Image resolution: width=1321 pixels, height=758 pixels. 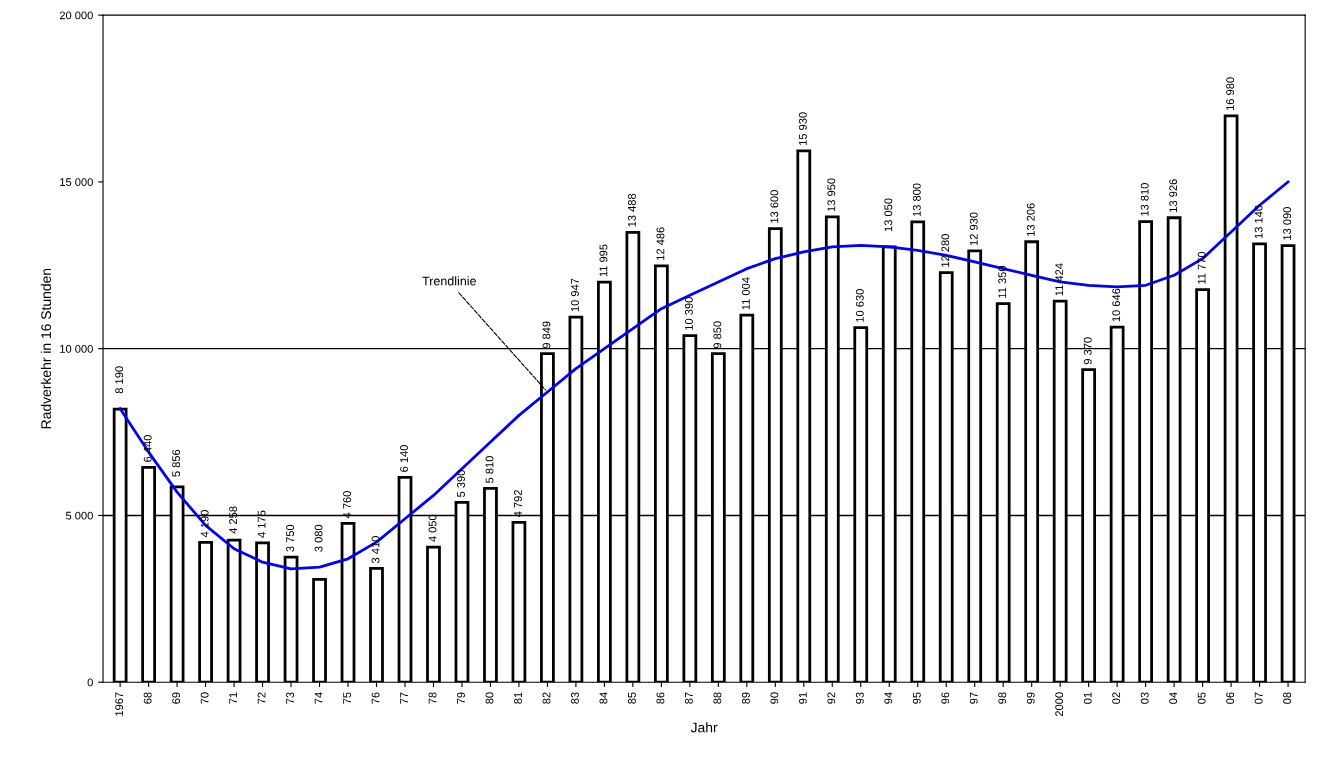 I want to click on data-label: 10 646, so click(x=1116, y=305).